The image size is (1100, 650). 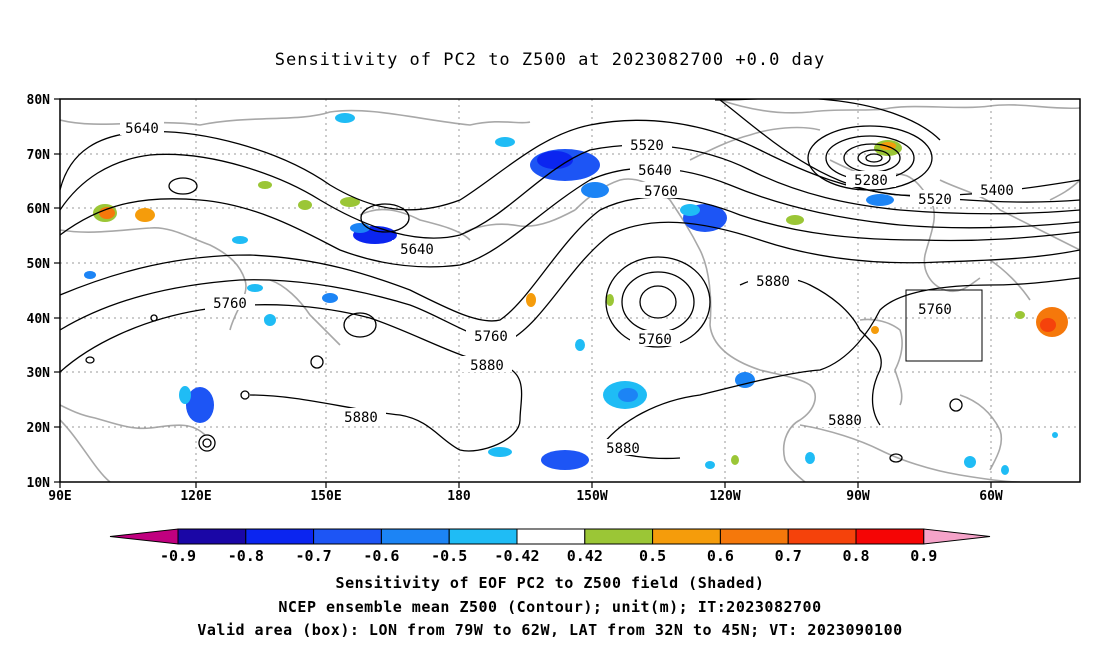 I want to click on colorbar-level-label: -0.9, so click(x=178, y=556).